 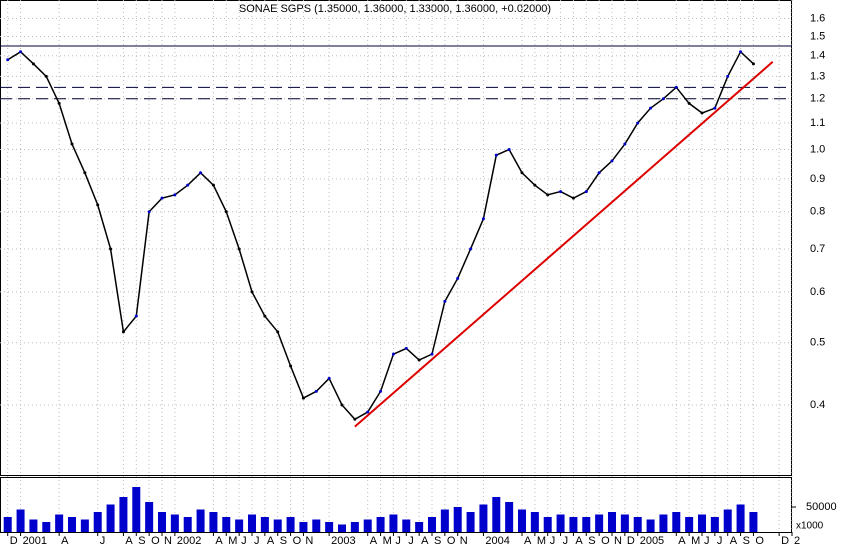 What do you see at coordinates (817, 99) in the screenshot?
I see `y-tick-label: 1.2` at bounding box center [817, 99].